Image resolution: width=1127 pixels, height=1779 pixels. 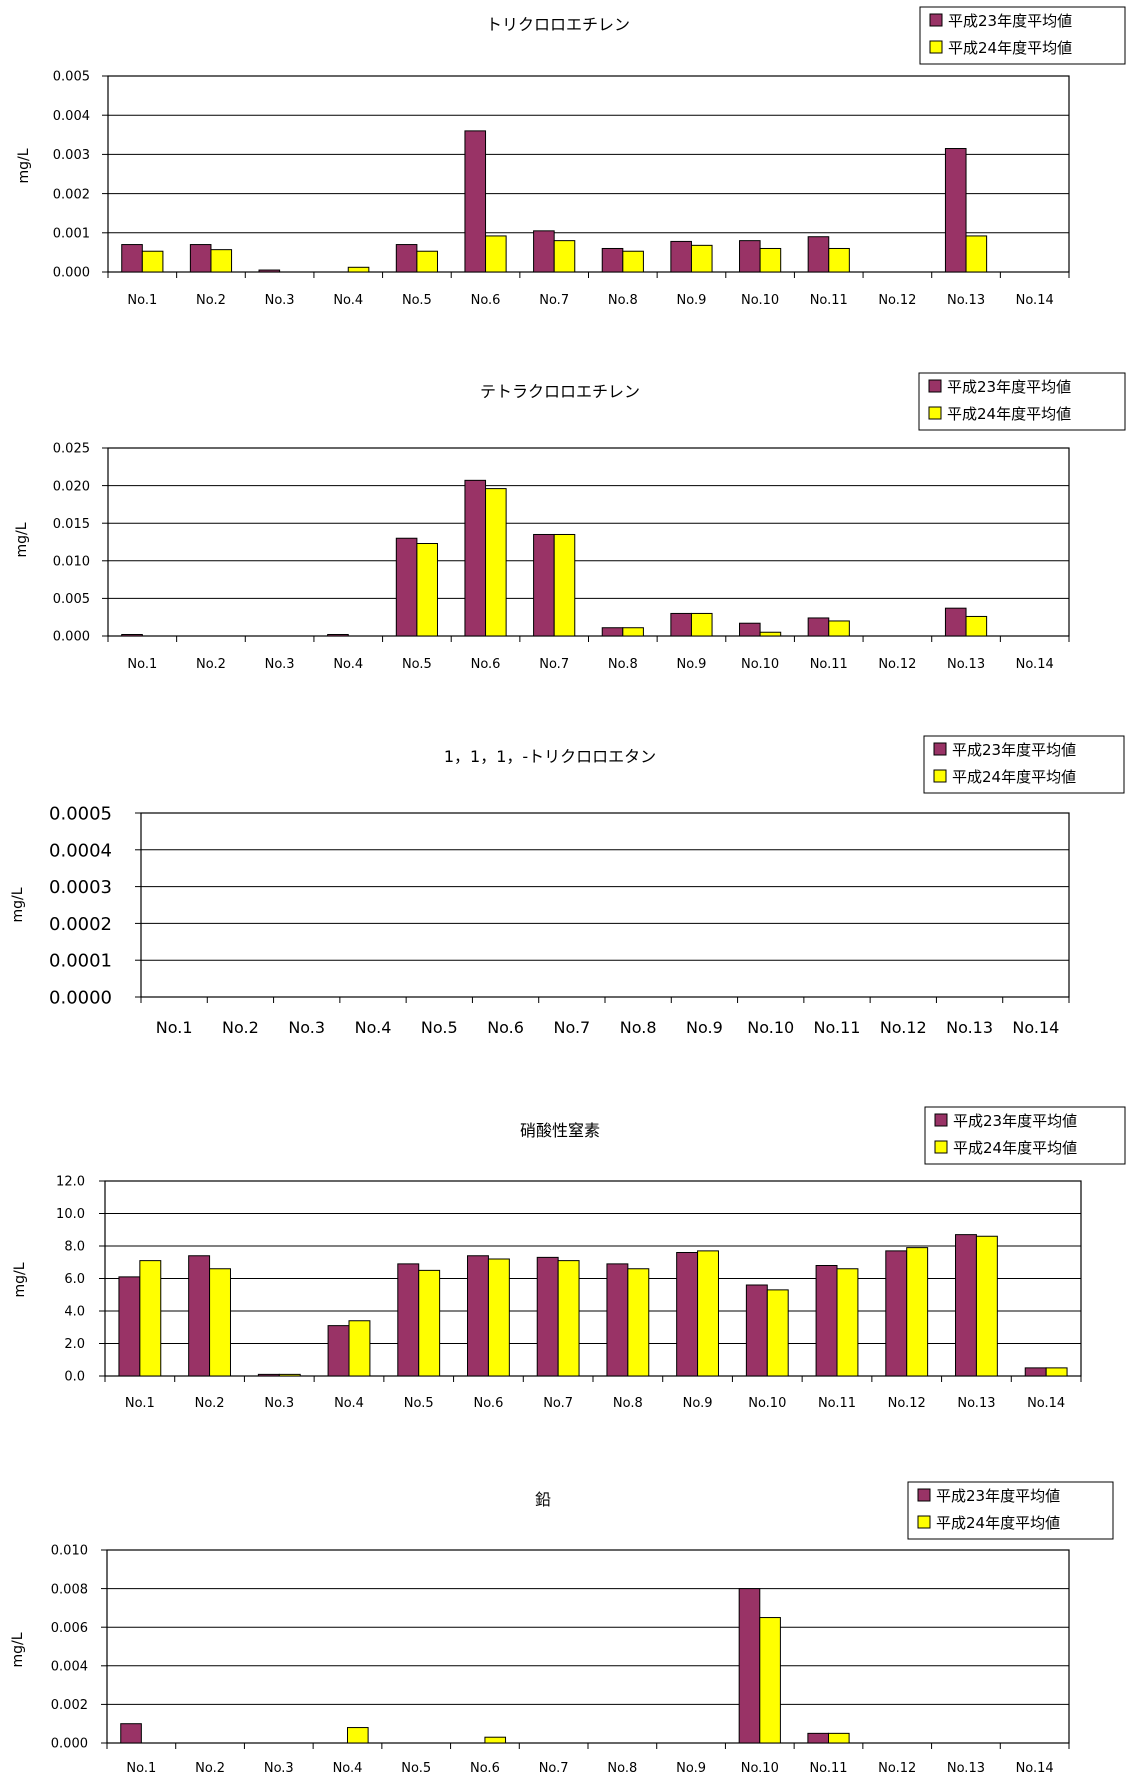 I want to click on x-tick-label: No.14, so click(x=1035, y=1027).